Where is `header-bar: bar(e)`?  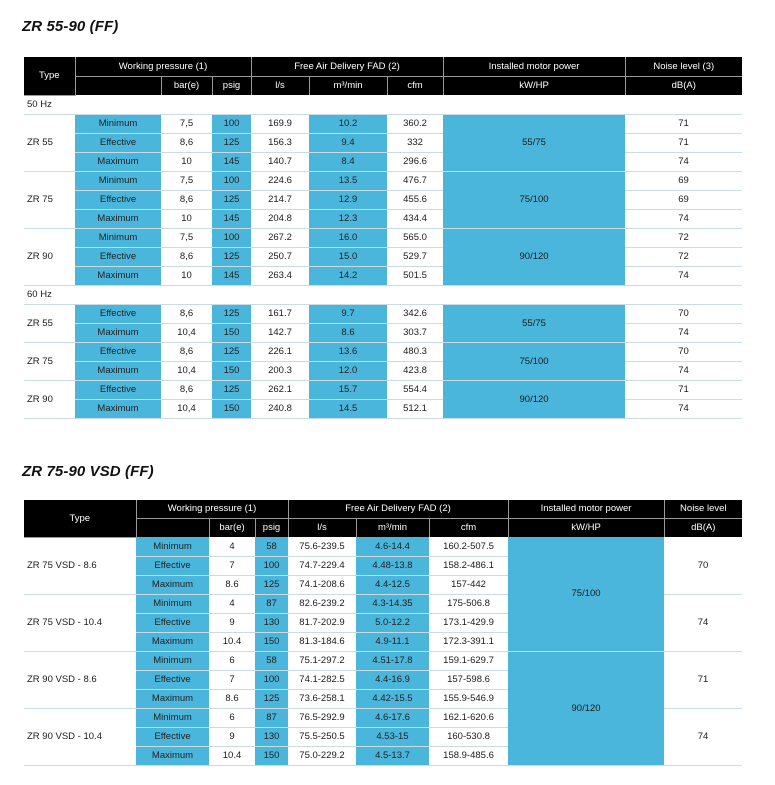
header-bar: bar(e) is located at coordinates (231, 527).